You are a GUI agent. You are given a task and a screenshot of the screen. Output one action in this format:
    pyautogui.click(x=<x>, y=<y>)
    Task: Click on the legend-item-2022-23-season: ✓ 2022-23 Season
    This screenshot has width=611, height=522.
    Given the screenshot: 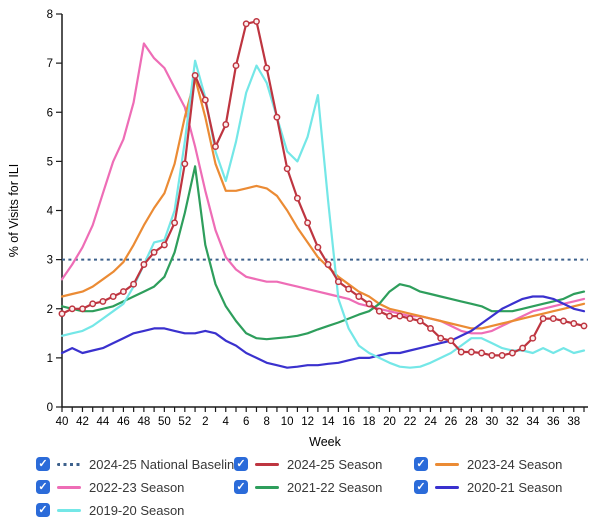 What is the action you would take?
    pyautogui.click(x=135, y=487)
    